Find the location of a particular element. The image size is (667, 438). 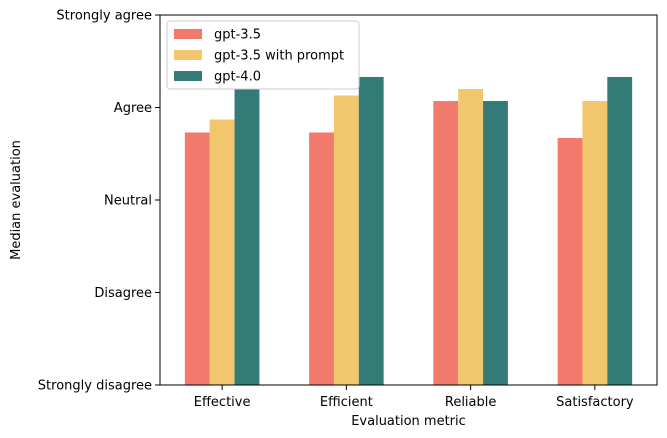

bar-gpt-3-5-with-prompt-satisfactory is located at coordinates (595, 243).